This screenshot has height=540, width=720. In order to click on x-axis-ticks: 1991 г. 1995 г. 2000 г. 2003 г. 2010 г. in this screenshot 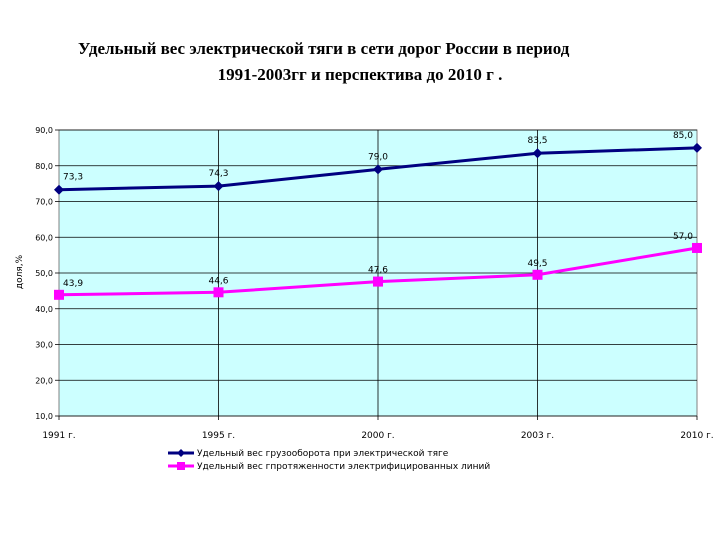, I will do `click(377, 436)`.